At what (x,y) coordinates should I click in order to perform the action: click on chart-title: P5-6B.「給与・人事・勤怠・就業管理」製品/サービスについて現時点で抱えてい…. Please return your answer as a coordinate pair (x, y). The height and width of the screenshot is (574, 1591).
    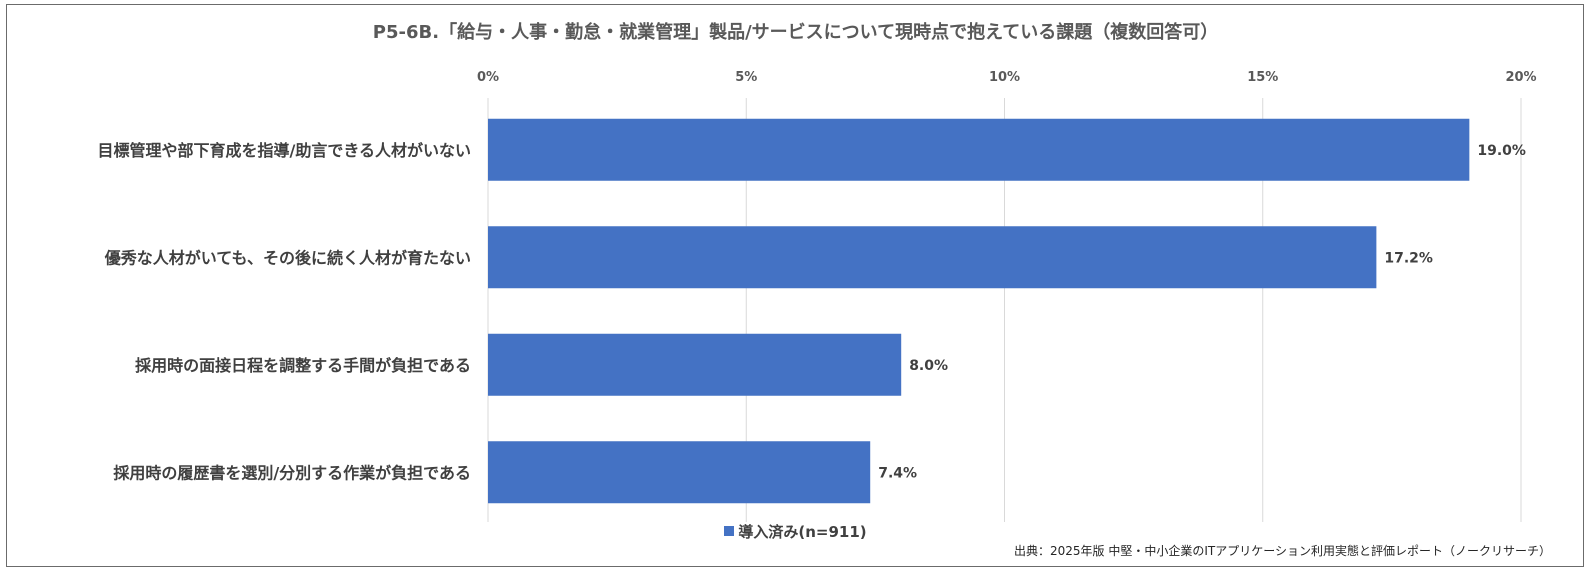
    Looking at the image, I should click on (795, 32).